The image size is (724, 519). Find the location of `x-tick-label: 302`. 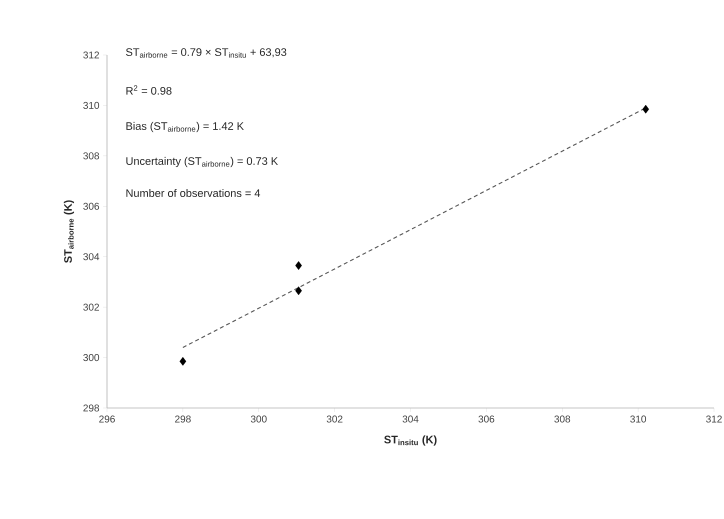

x-tick-label: 302 is located at coordinates (334, 419).